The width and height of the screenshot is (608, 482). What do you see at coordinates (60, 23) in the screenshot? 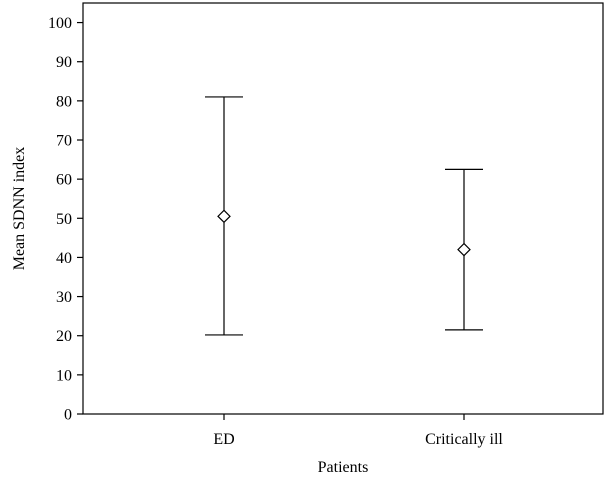
I see `y-tick-label: 100` at bounding box center [60, 23].